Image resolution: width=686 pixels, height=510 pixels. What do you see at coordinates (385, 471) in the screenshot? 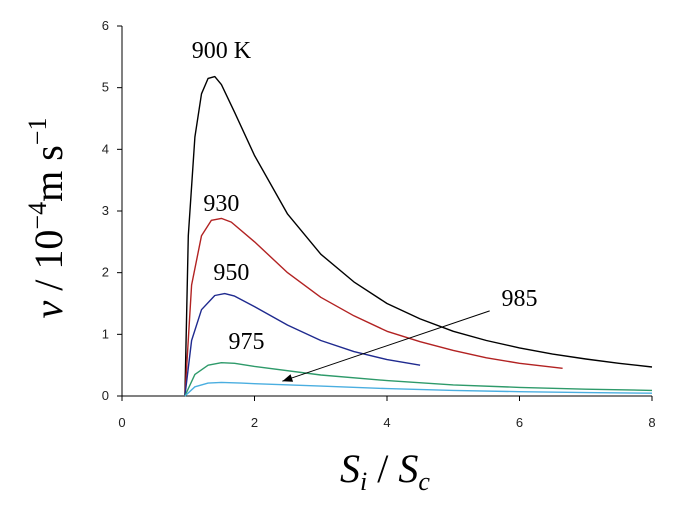
I see `x-axis-label: Si / Sc` at bounding box center [385, 471].